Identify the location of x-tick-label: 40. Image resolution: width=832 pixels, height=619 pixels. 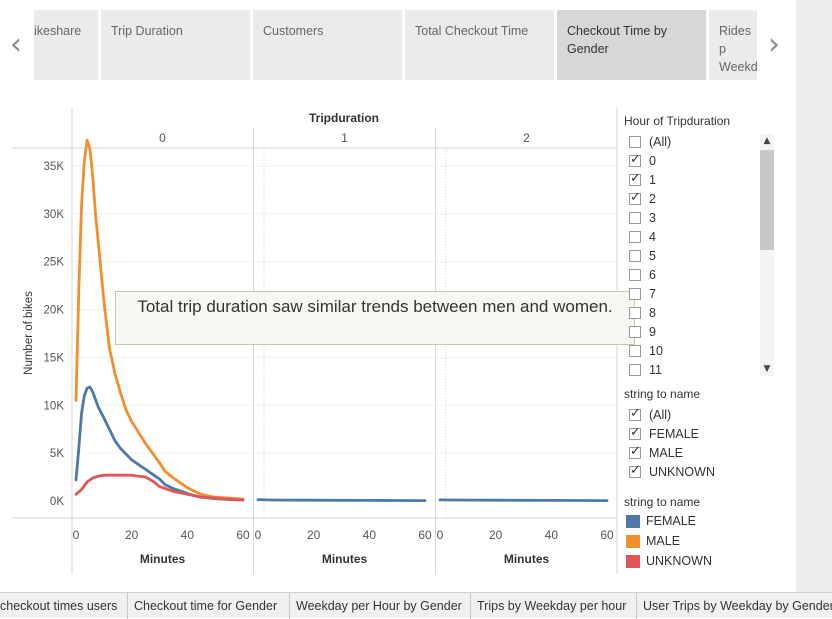
(370, 535).